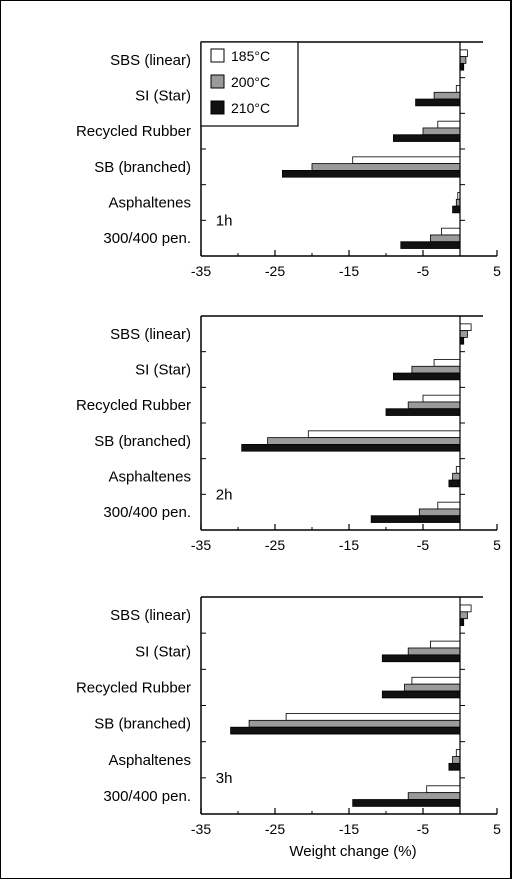 This screenshot has height=881, width=514. I want to click on legend-label-200-c: 200°C, so click(250, 82).